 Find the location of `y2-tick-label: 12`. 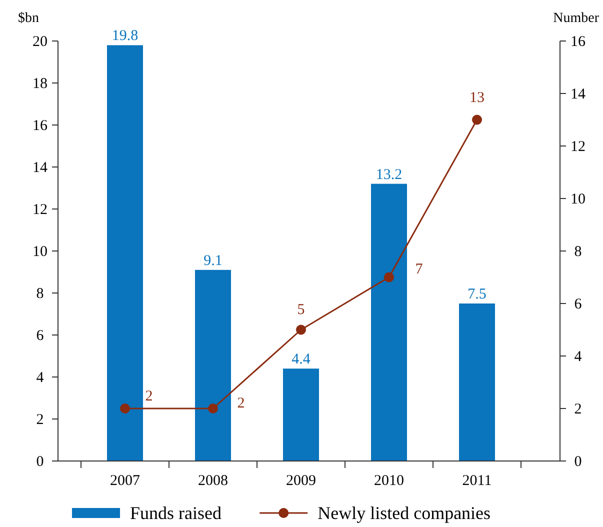

y2-tick-label: 12 is located at coordinates (578, 147).